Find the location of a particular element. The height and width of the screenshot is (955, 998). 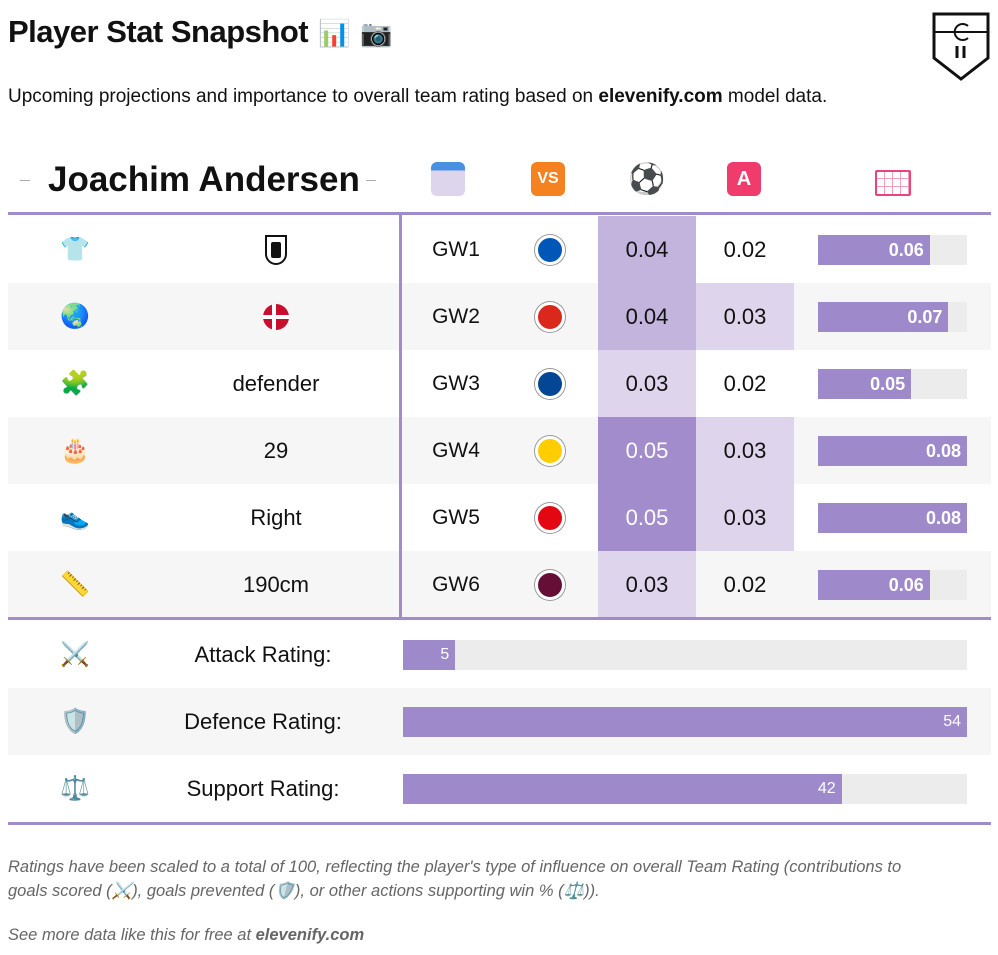

rating-row: 🛡️ Defence Rating: 54 is located at coordinates (499, 721).